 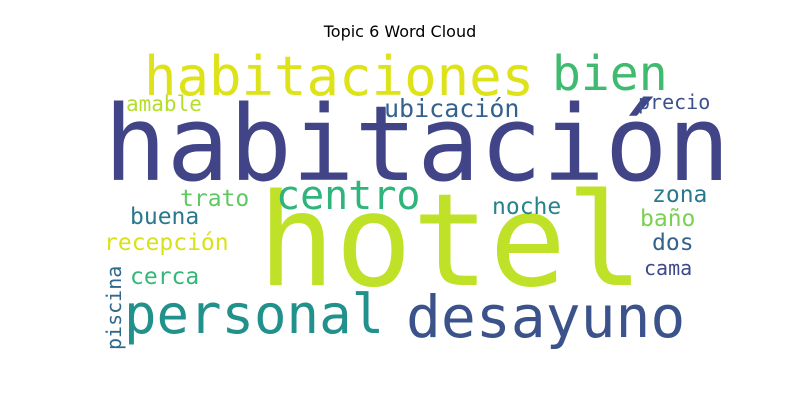 I want to click on word-trato: trato, so click(x=215, y=199).